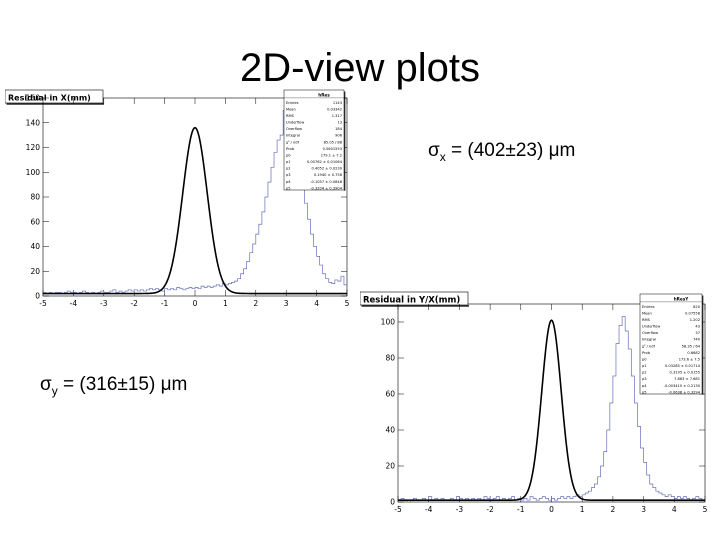  Describe the element at coordinates (33, 98) in the screenshot. I see `y-tick-label: 160` at that location.